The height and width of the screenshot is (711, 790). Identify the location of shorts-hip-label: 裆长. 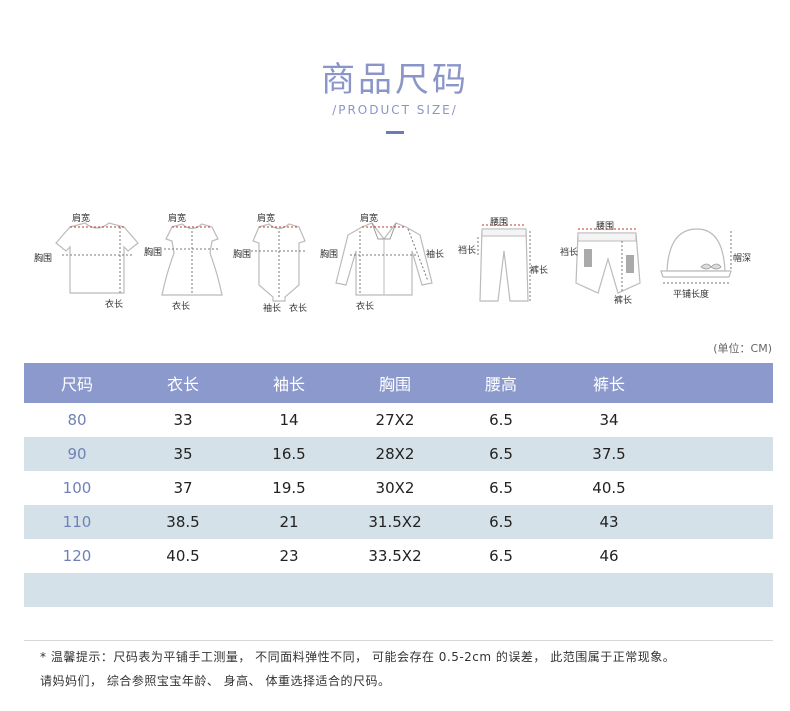
(569, 253).